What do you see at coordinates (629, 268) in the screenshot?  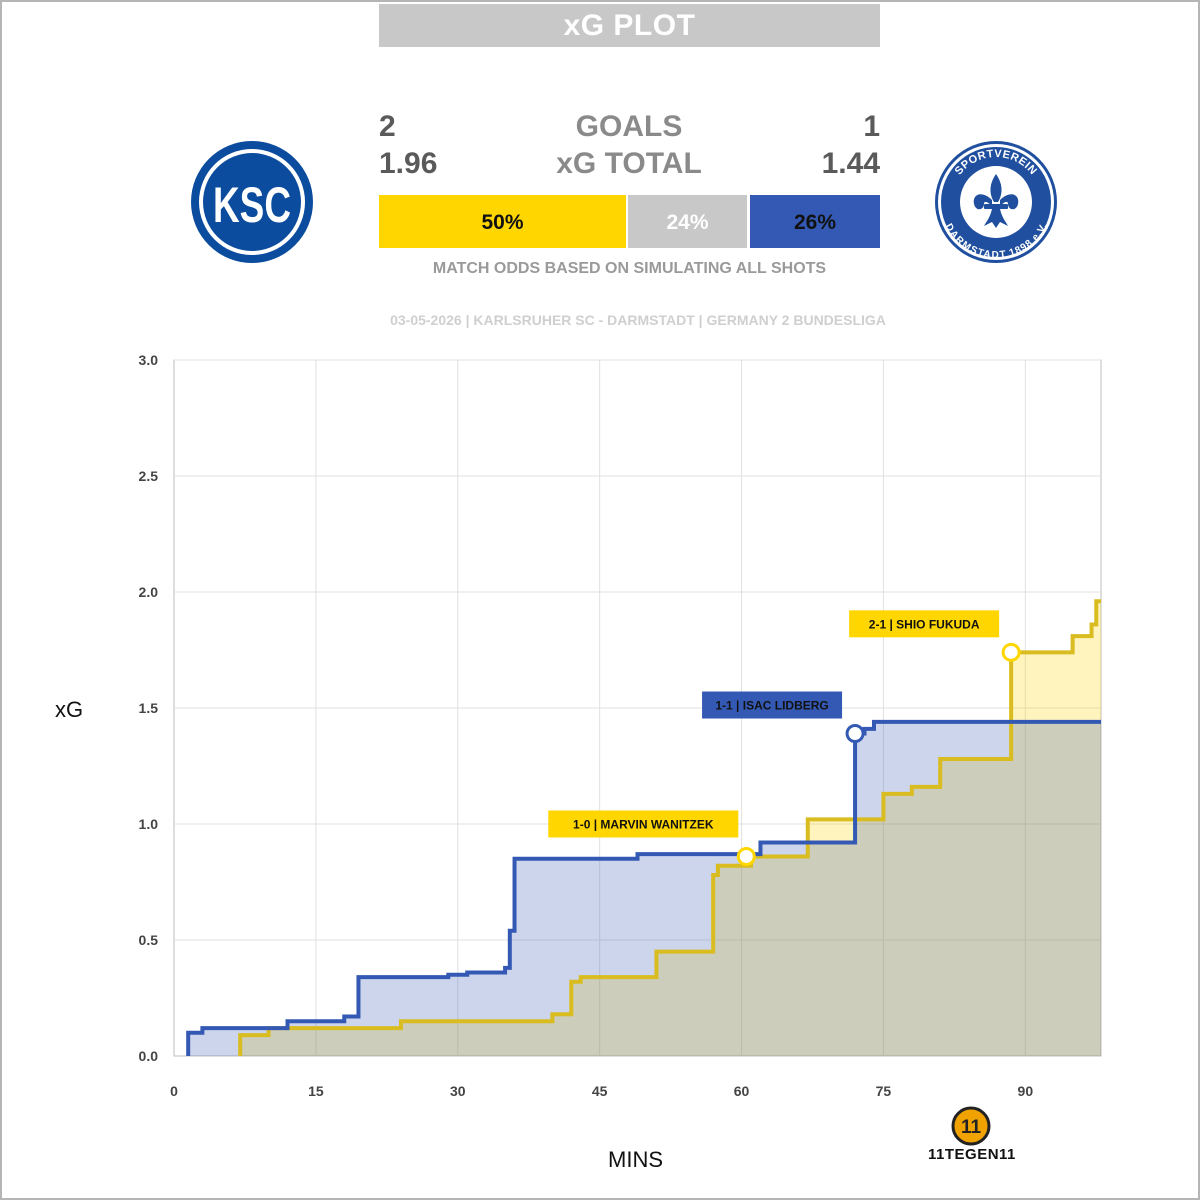 I see `odds-caption: MATCH ODDS BASED ON SIMULATING ALL SHOTS` at bounding box center [629, 268].